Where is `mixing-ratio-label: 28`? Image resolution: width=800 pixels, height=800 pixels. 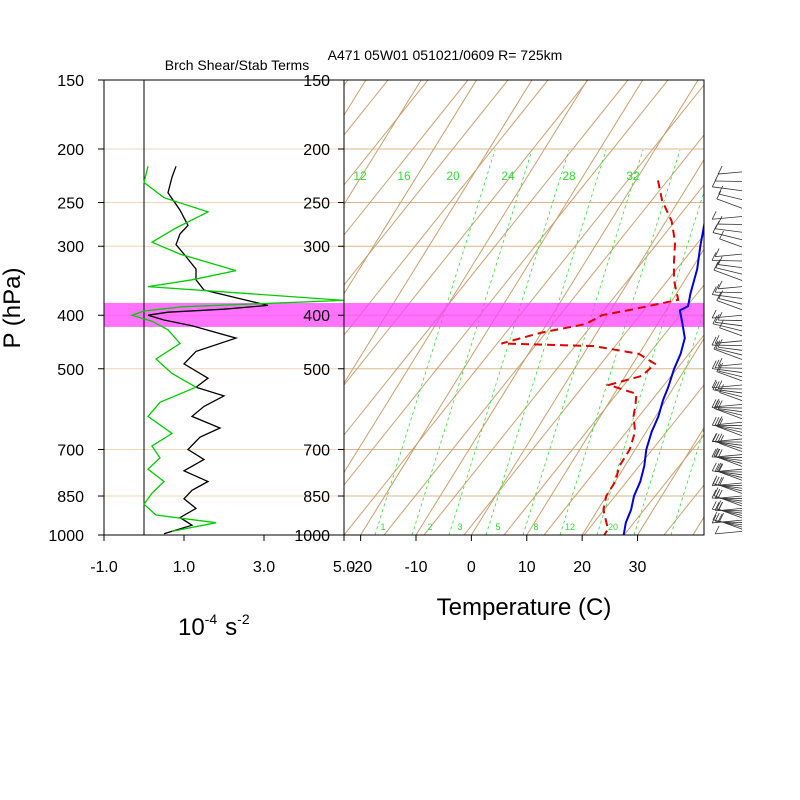 mixing-ratio-label: 28 is located at coordinates (569, 176).